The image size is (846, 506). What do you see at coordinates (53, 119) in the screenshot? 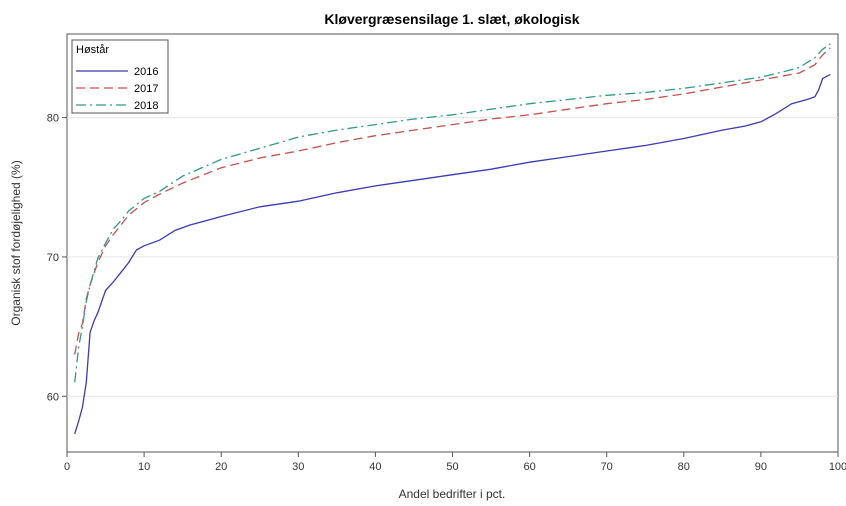
I see `y-tick-label: 80` at bounding box center [53, 119].